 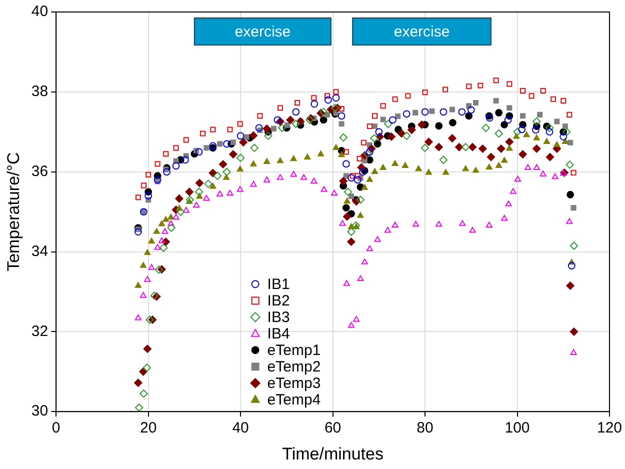 I want to click on x-tick-label: 120, so click(x=609, y=428).